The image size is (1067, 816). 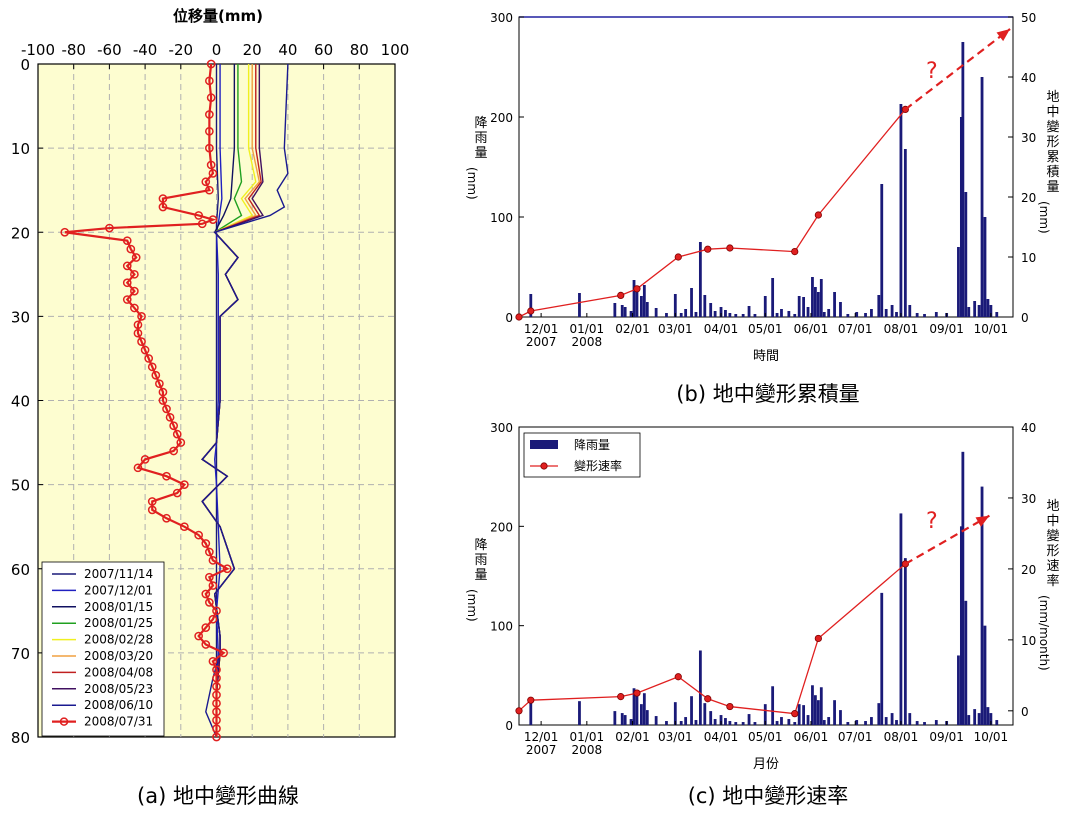 What do you see at coordinates (501, 118) in the screenshot?
I see `y-tick-label: 200` at bounding box center [501, 118].